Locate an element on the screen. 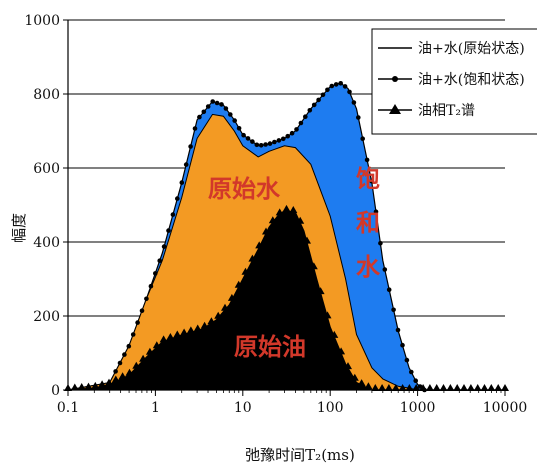 This screenshot has width=537, height=468. y-axis-title: 幅度 is located at coordinates (19, 228).